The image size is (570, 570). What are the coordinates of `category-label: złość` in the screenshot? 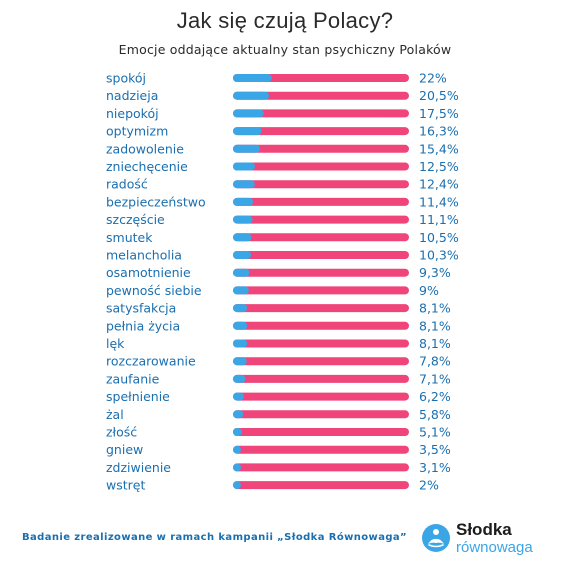 It's located at (121, 432).